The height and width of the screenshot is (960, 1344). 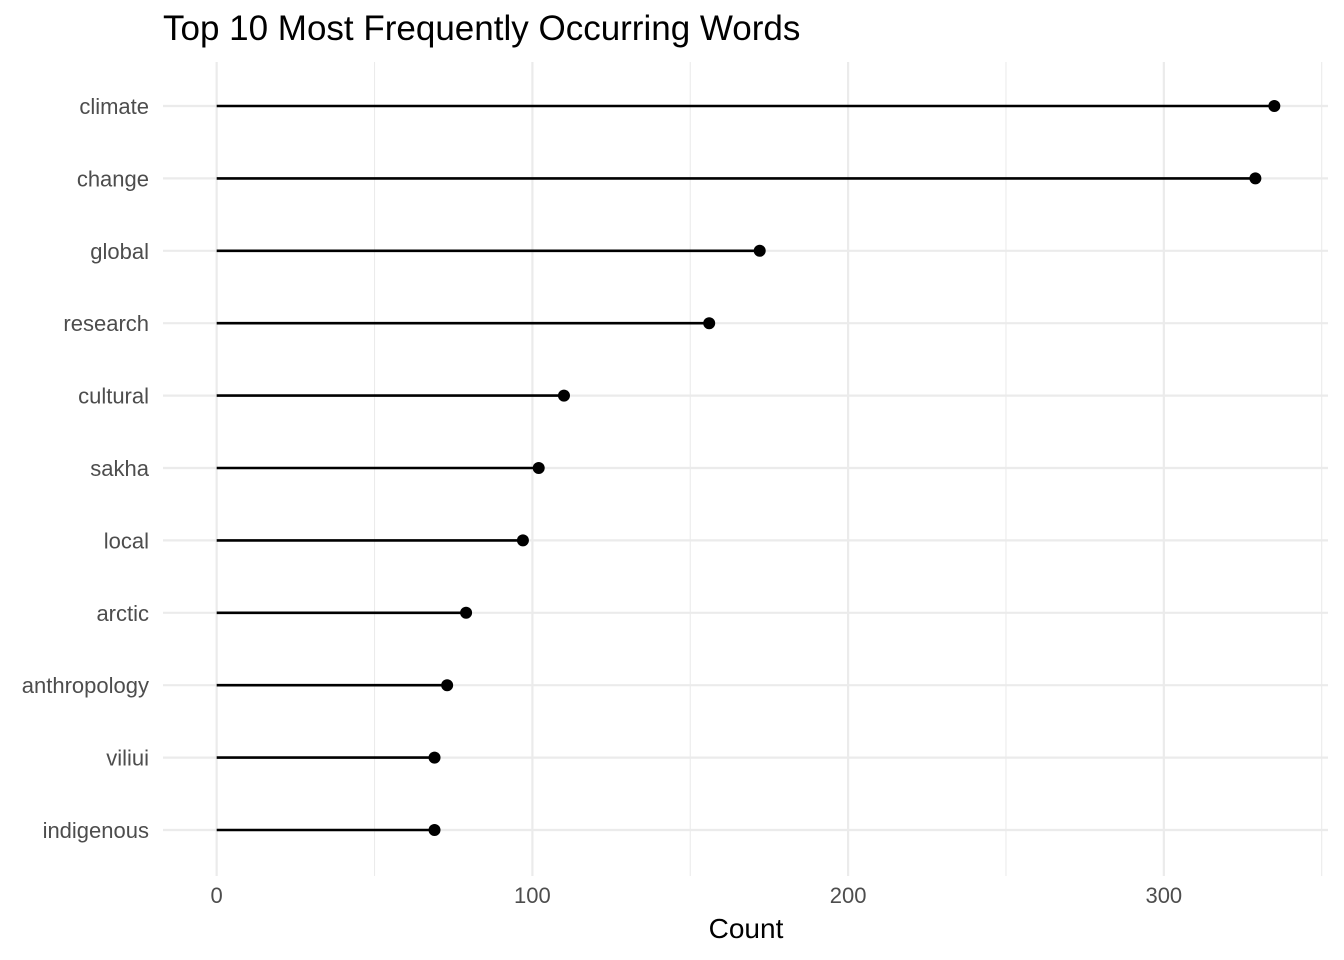 What do you see at coordinates (1255, 178) in the screenshot?
I see `lollipop-point-change` at bounding box center [1255, 178].